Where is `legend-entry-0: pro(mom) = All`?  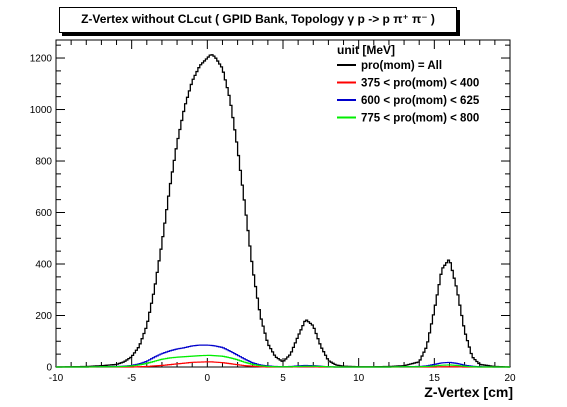 legend-entry-0: pro(mom) = All is located at coordinates (401, 66).